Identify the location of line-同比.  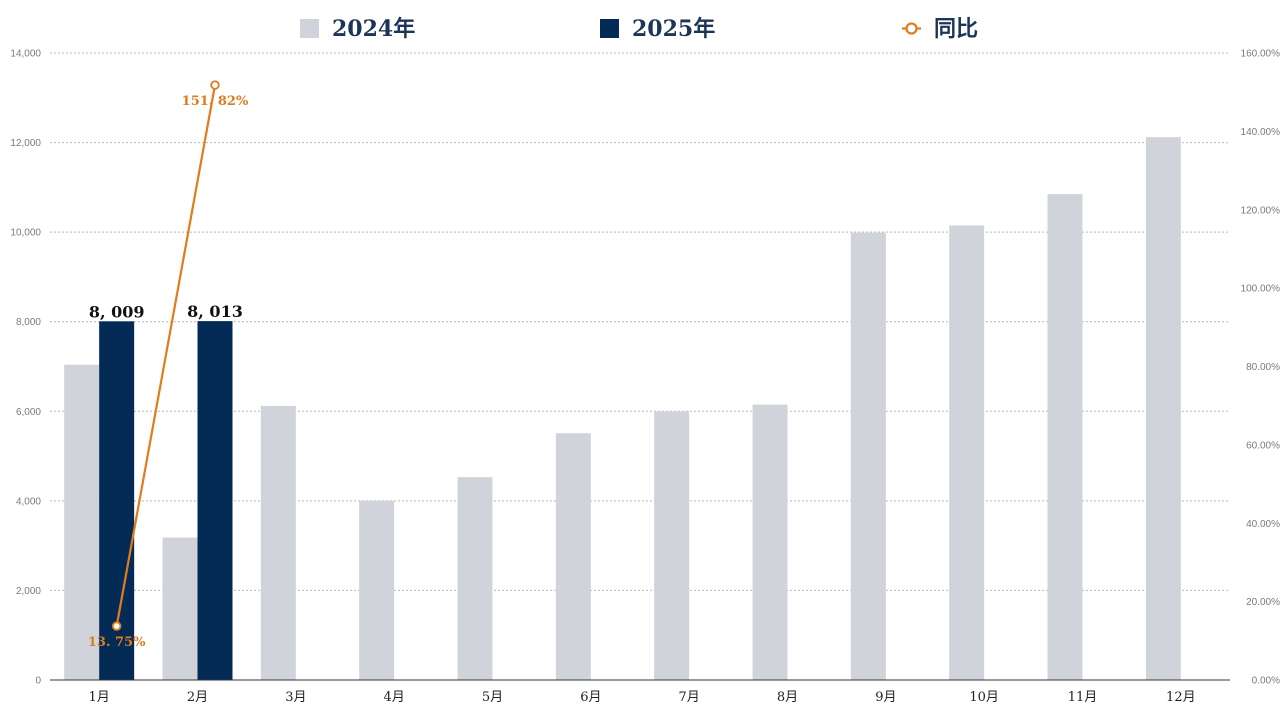
(166, 355).